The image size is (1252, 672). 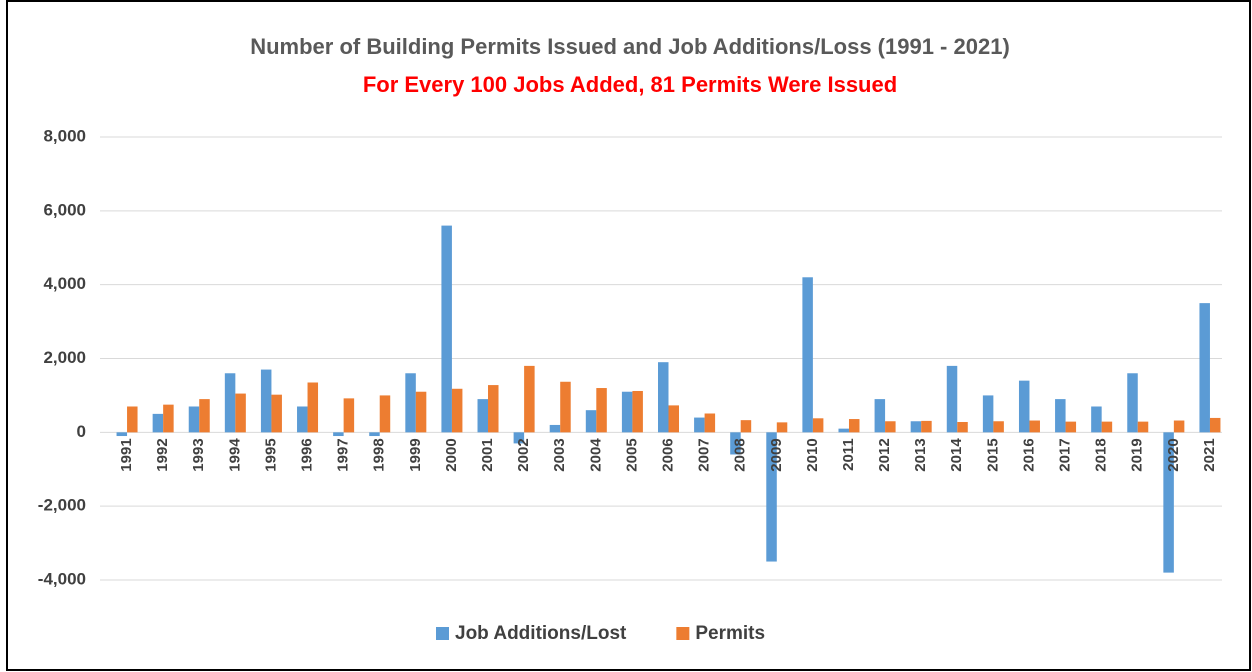 I want to click on x-tick-label: 2008, so click(x=740, y=454).